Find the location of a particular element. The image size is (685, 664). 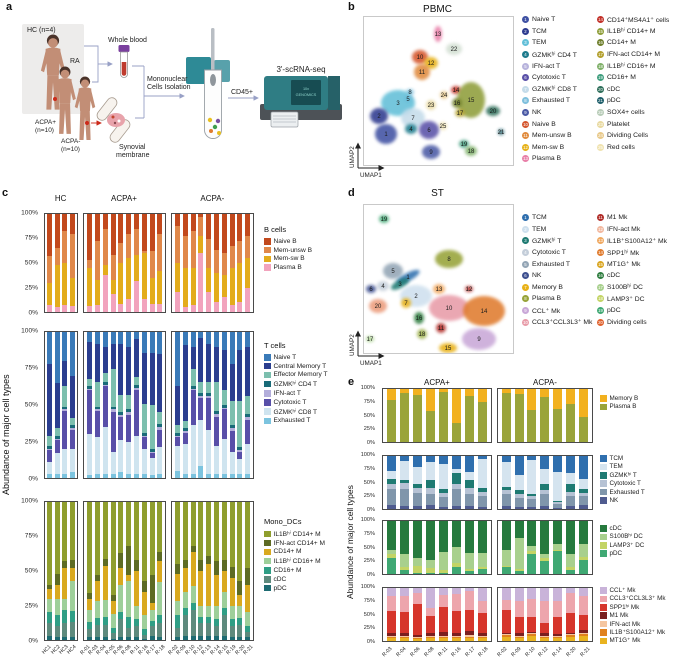

x-slot: R-18 is located at coordinates (160, 653).